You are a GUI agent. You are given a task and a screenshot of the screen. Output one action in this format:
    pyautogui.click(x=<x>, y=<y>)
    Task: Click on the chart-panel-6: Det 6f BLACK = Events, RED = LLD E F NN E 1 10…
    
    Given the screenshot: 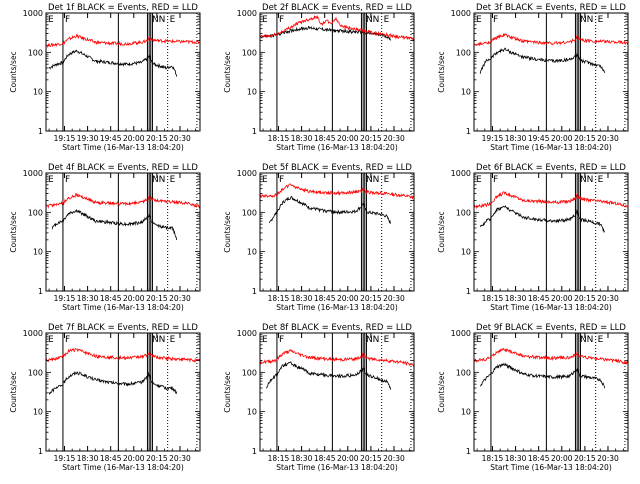 What is the action you would take?
    pyautogui.click(x=533, y=237)
    